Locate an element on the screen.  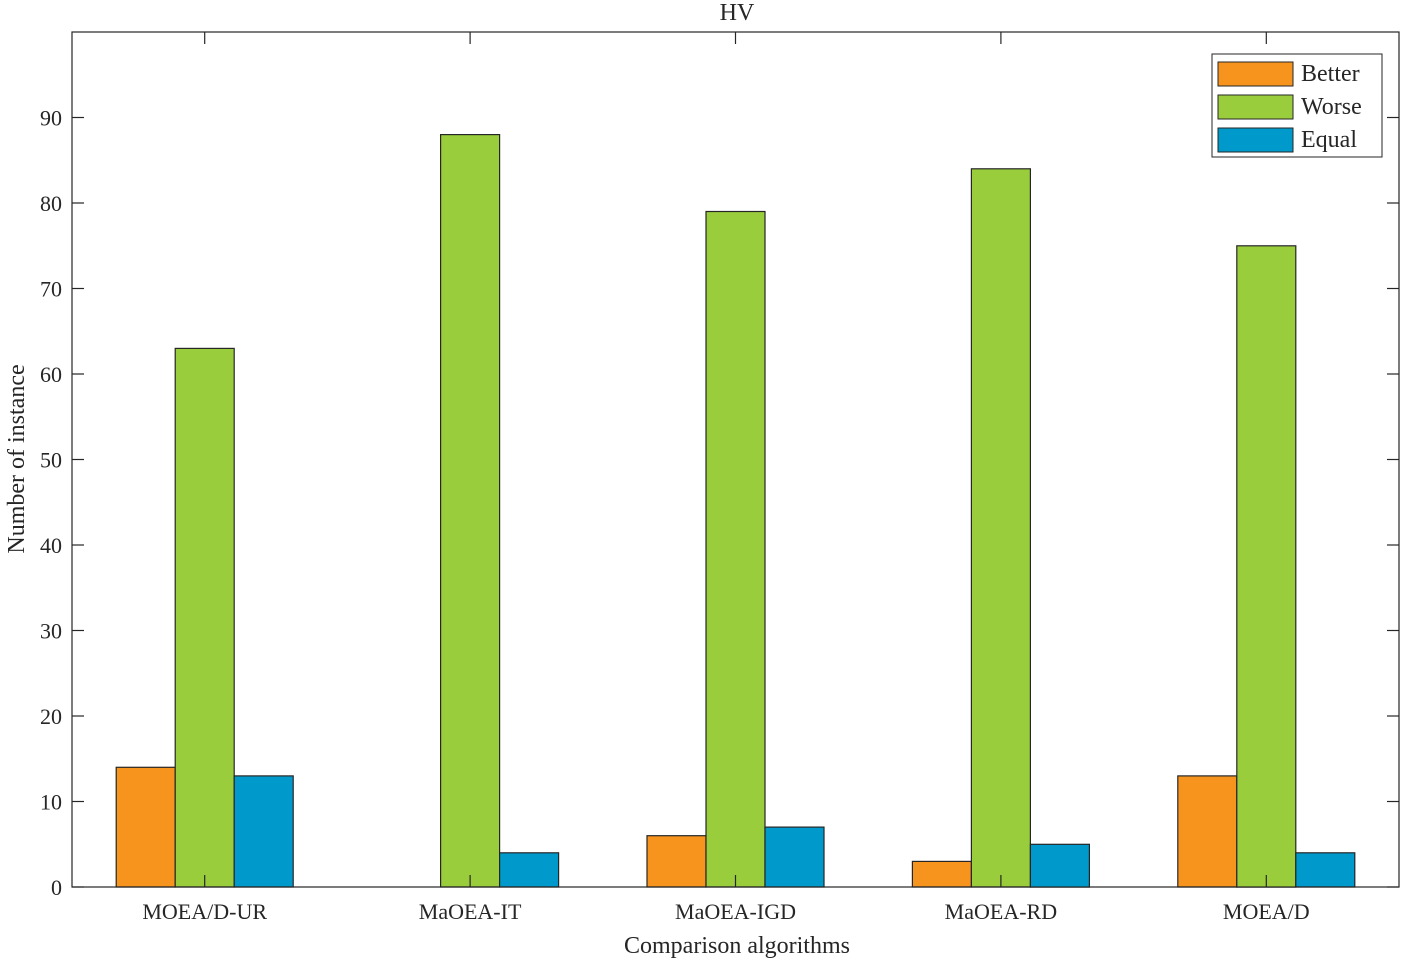
x-tick-label: MaOEA-RD is located at coordinates (1001, 911).